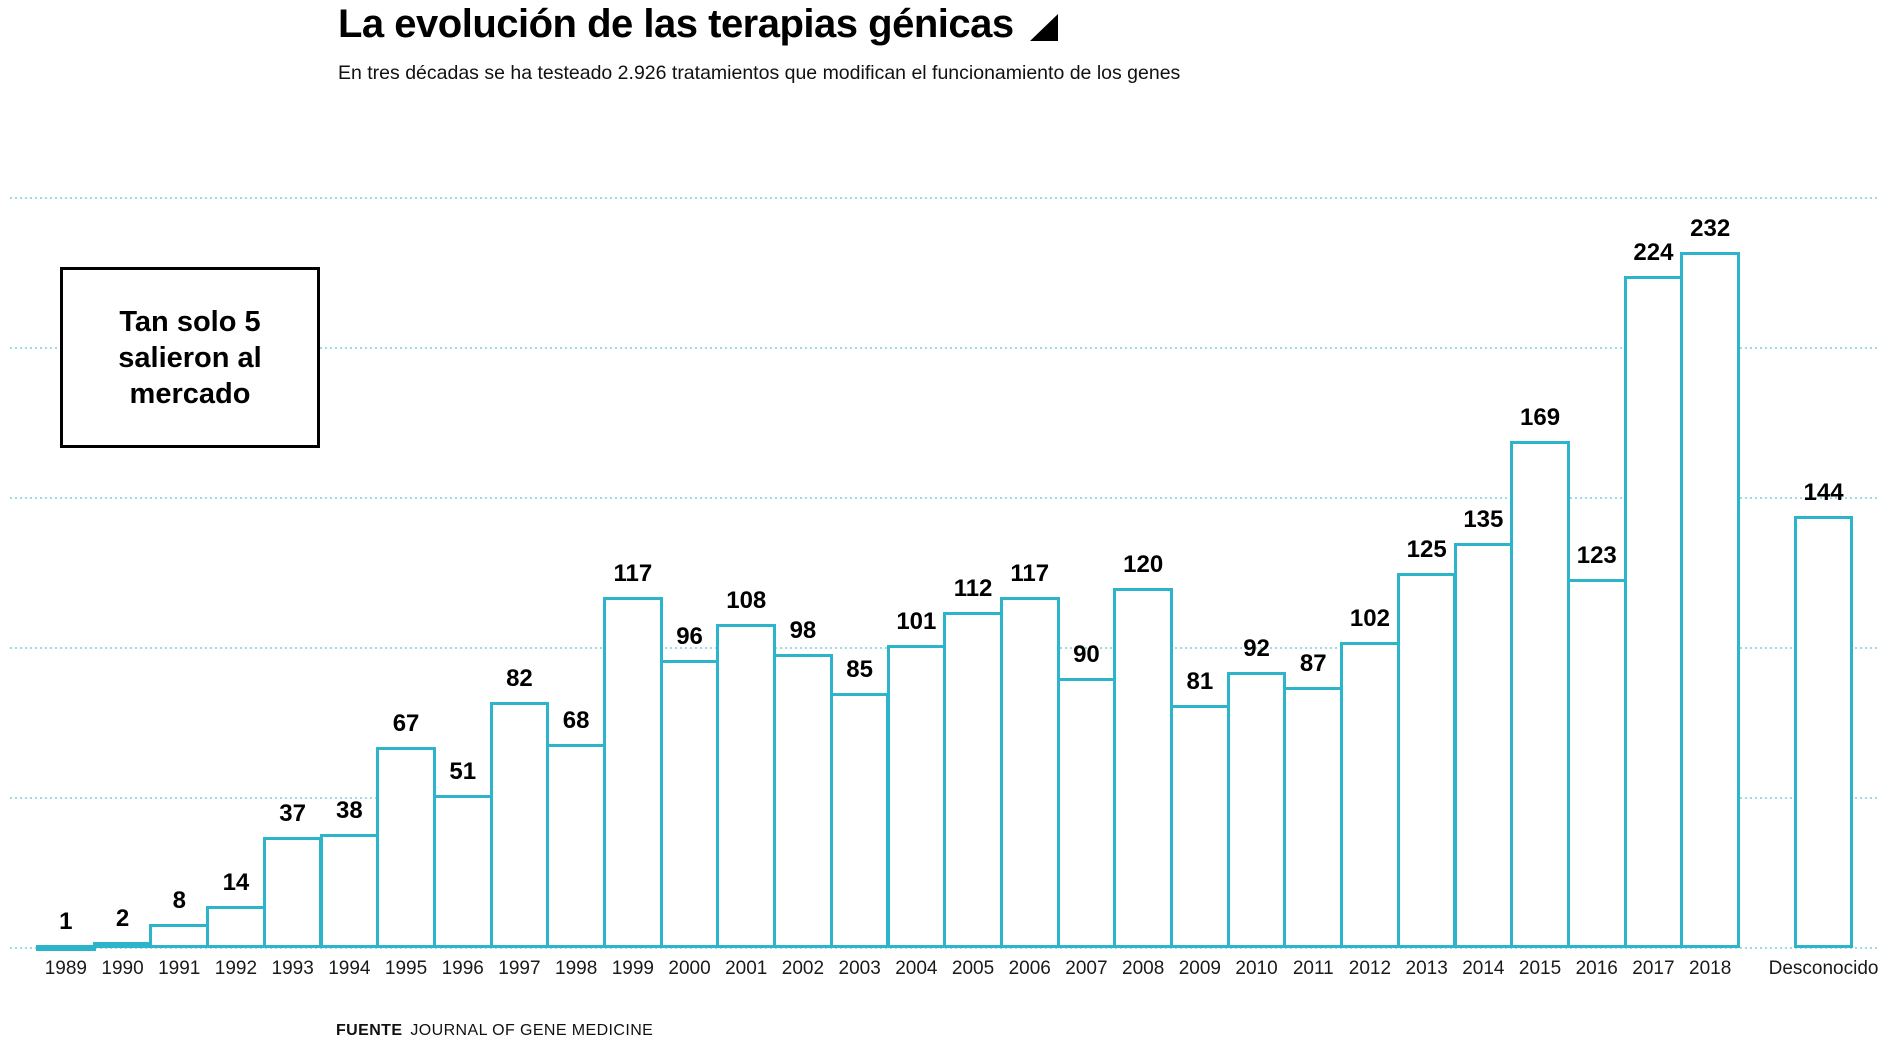 The width and height of the screenshot is (1900, 1050). What do you see at coordinates (803, 801) in the screenshot?
I see `bar-2002` at bounding box center [803, 801].